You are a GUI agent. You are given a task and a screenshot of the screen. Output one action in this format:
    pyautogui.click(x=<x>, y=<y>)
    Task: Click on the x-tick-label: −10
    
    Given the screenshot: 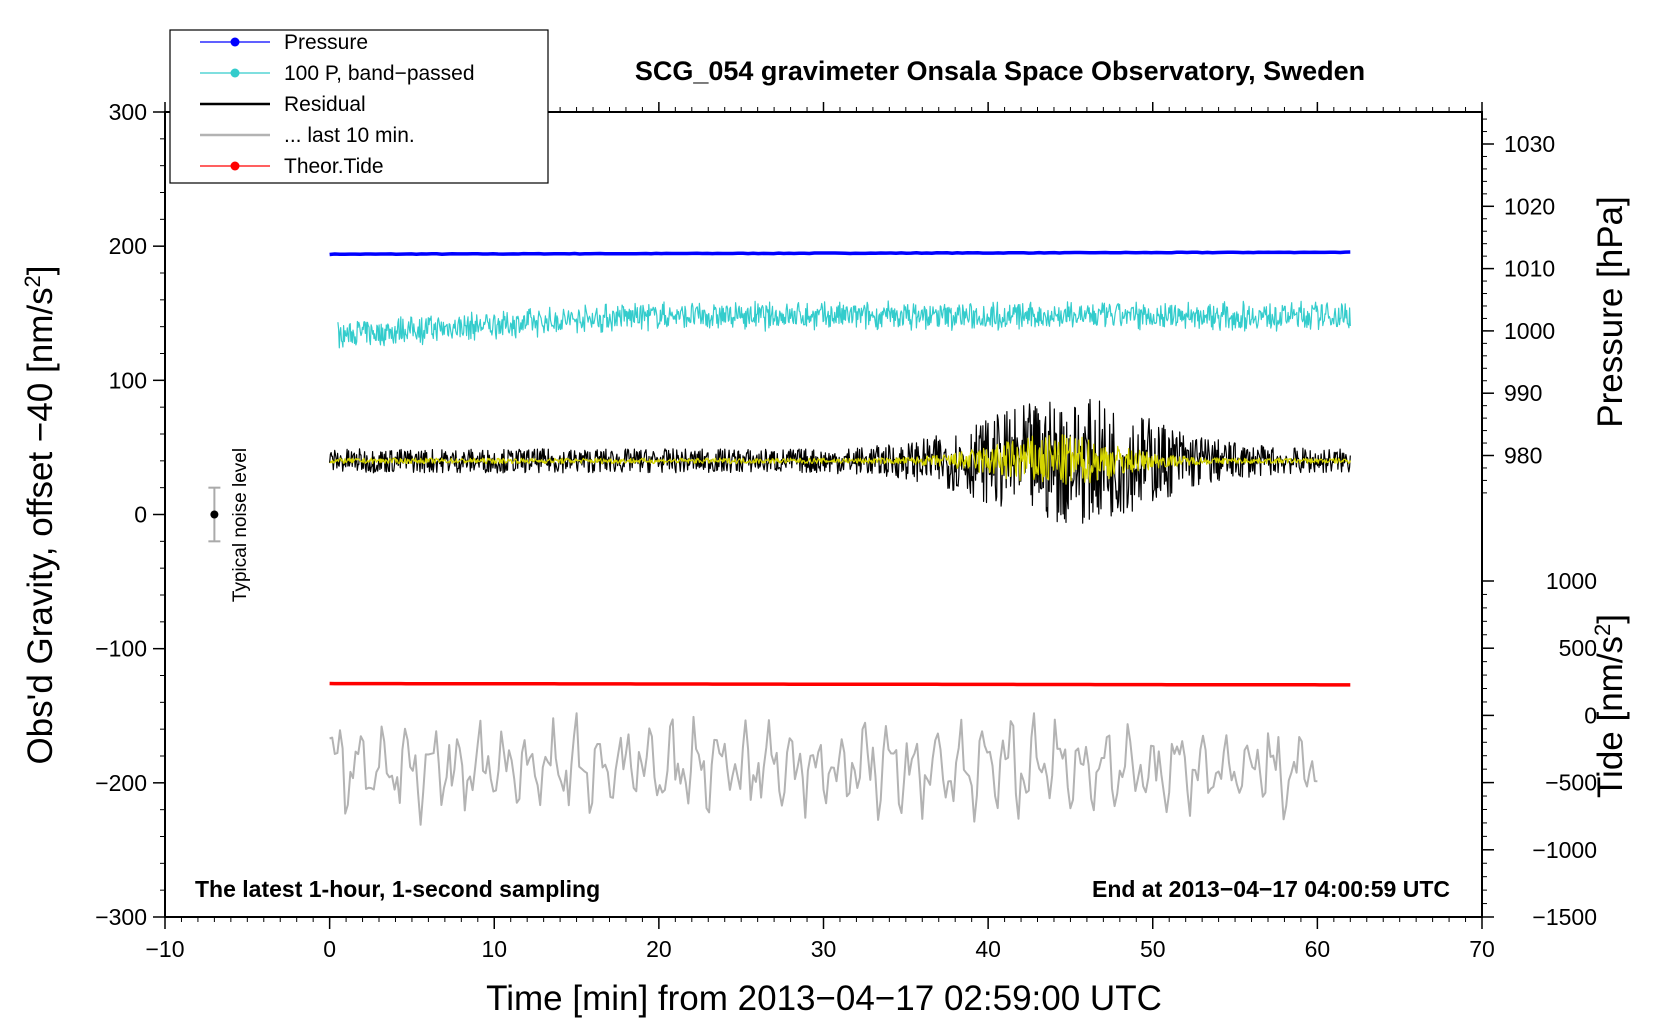 What is the action you would take?
    pyautogui.click(x=164, y=949)
    